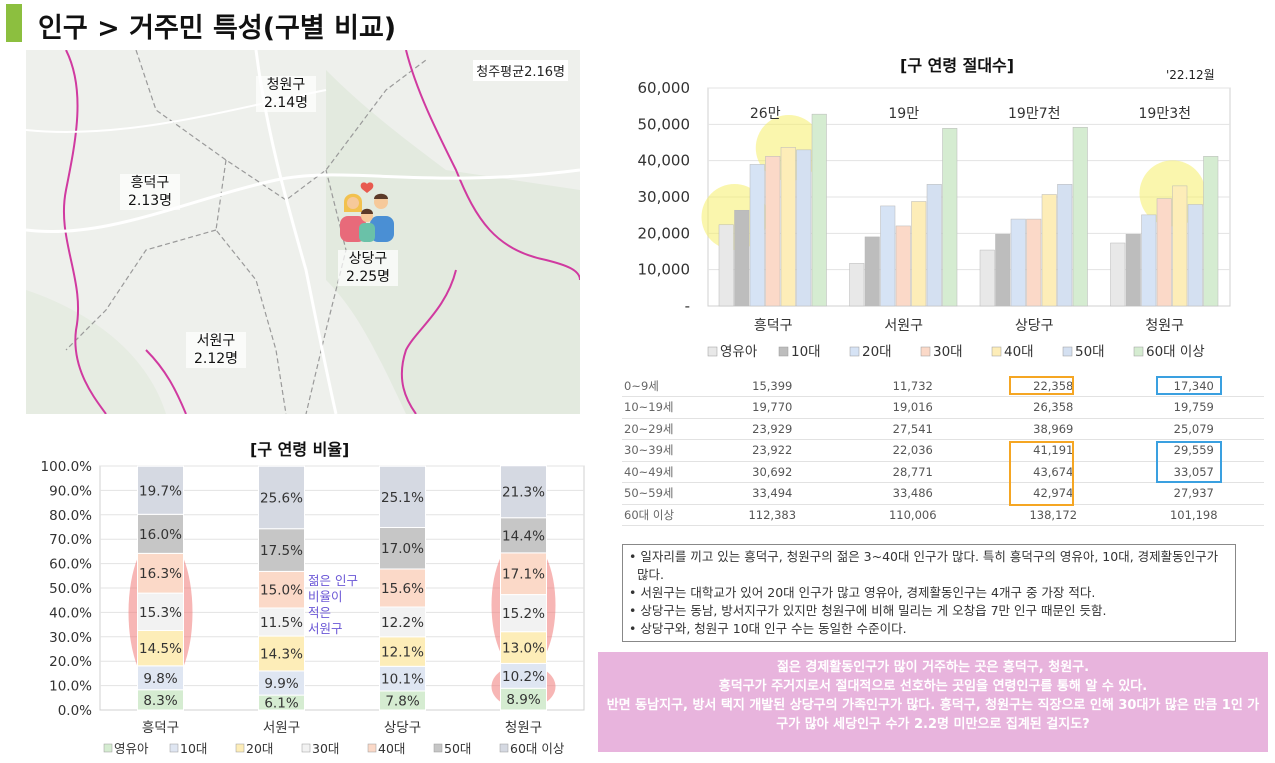 The image size is (1275, 763). Describe the element at coordinates (523, 700) in the screenshot. I see `segment-data-label: 8.9%` at that location.